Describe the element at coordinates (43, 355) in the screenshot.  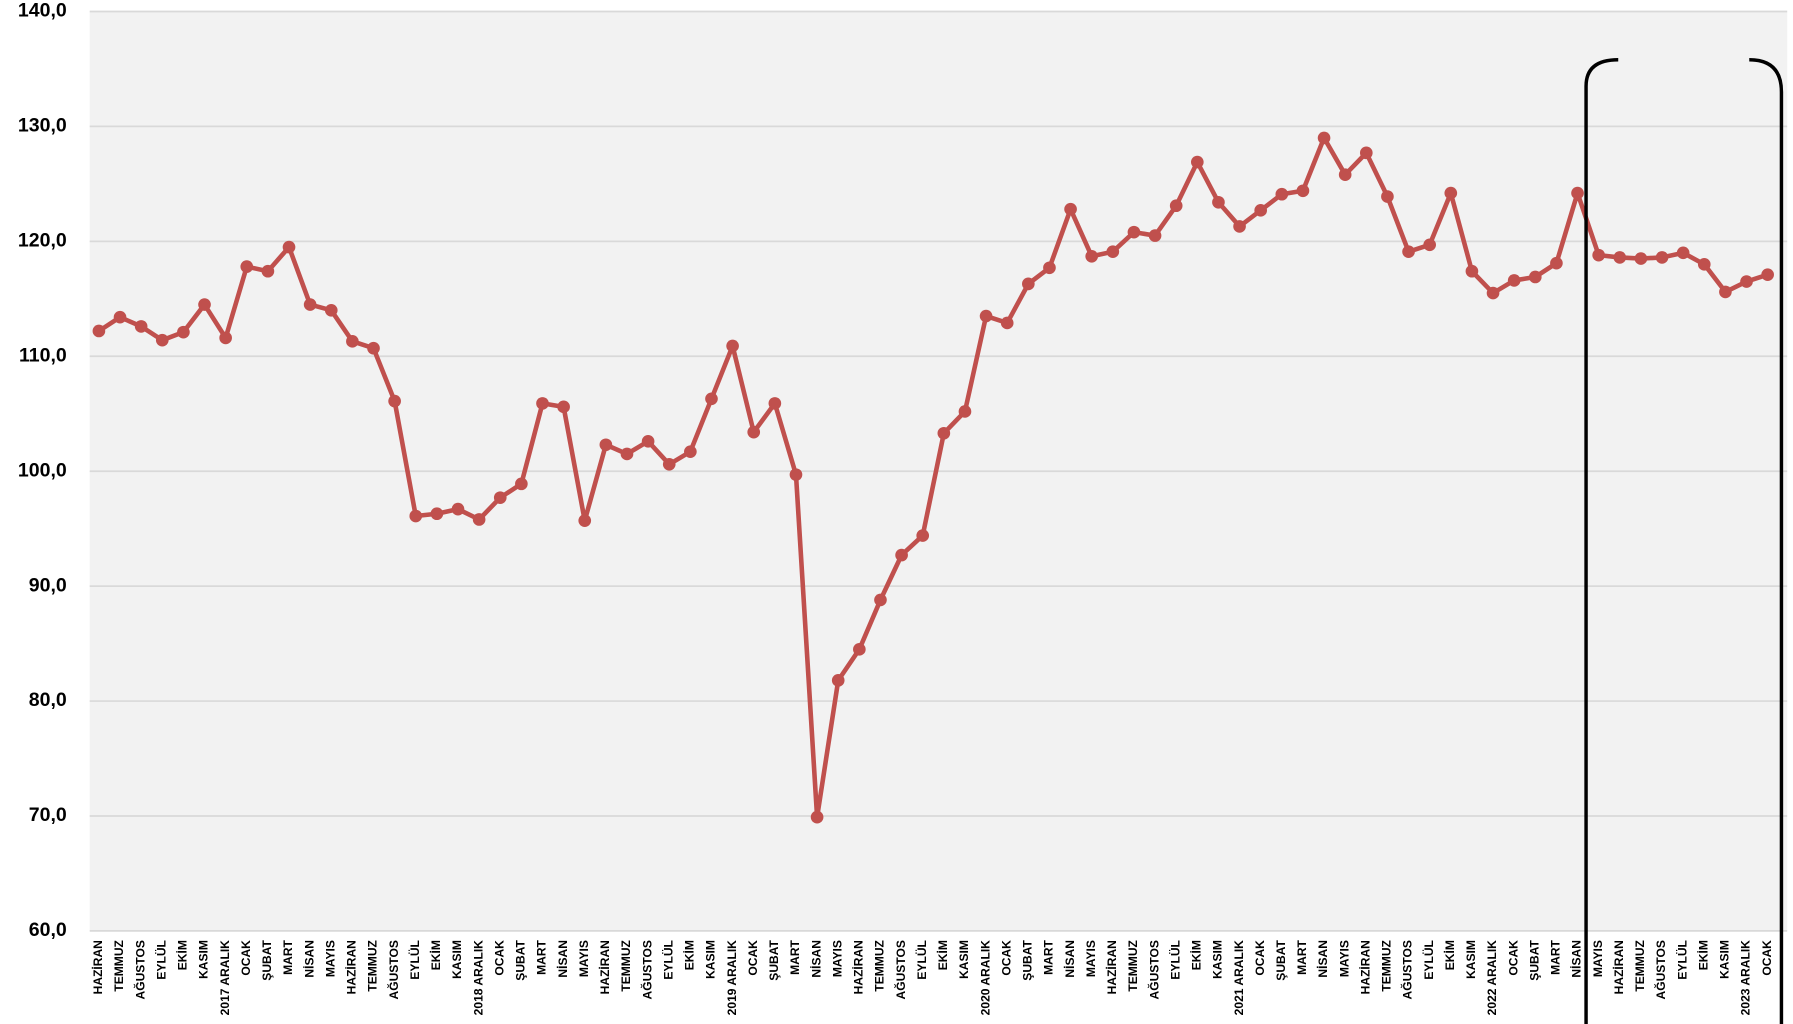
I see `y-tick-label: 110,0` at that location.